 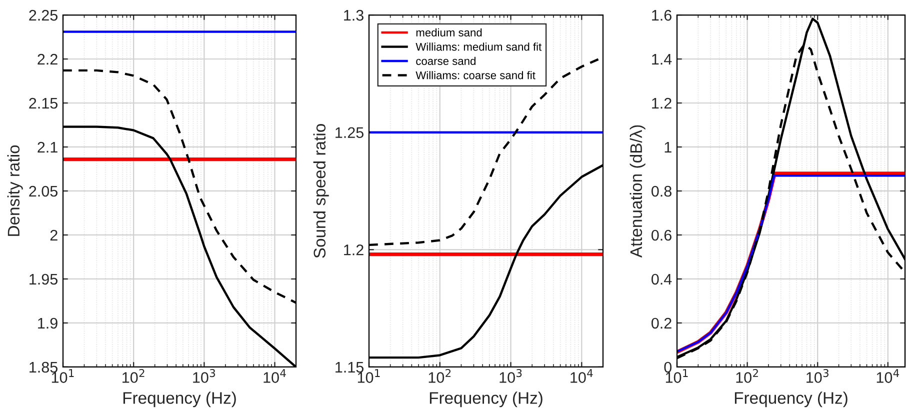 I want to click on legend-label: coarse sand, so click(x=446, y=60).